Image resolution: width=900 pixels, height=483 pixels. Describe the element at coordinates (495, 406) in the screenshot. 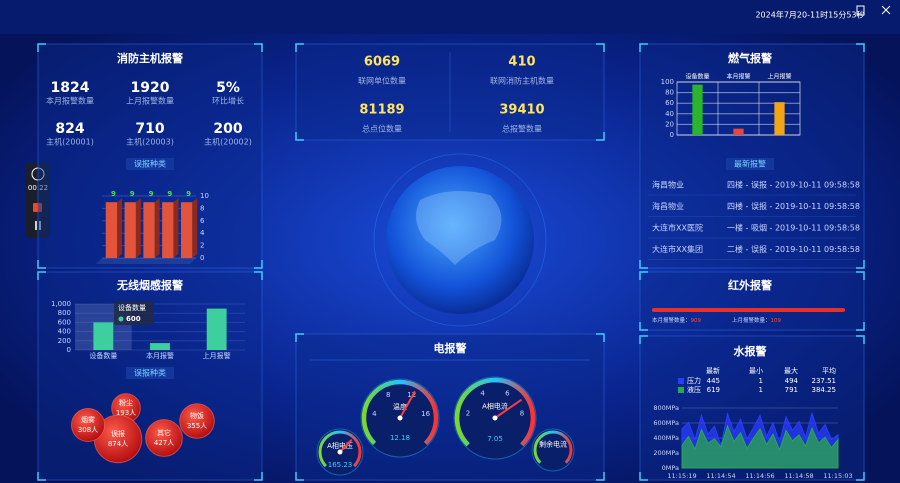

I see `gauge-name: A相电流` at that location.